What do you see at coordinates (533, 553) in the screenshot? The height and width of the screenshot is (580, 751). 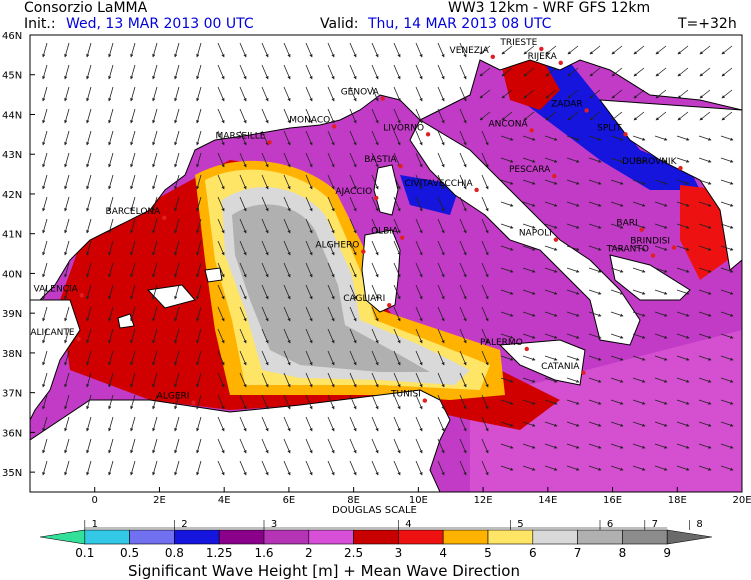 I see `colorbar-value: 6` at bounding box center [533, 553].